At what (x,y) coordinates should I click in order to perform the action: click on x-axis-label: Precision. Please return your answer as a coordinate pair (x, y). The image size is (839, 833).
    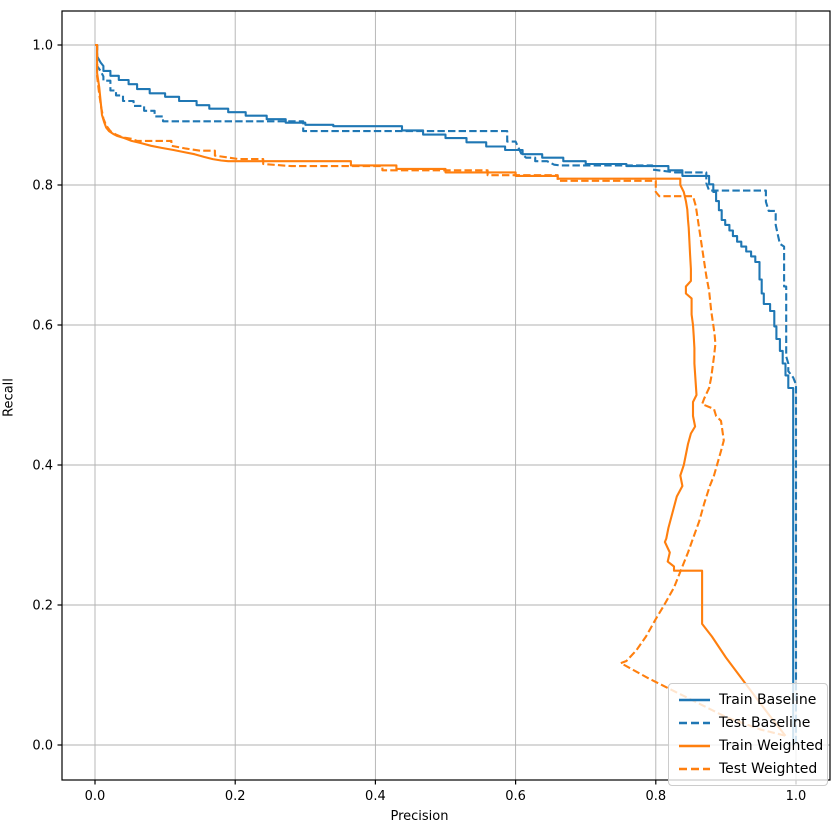
    Looking at the image, I should click on (419, 816).